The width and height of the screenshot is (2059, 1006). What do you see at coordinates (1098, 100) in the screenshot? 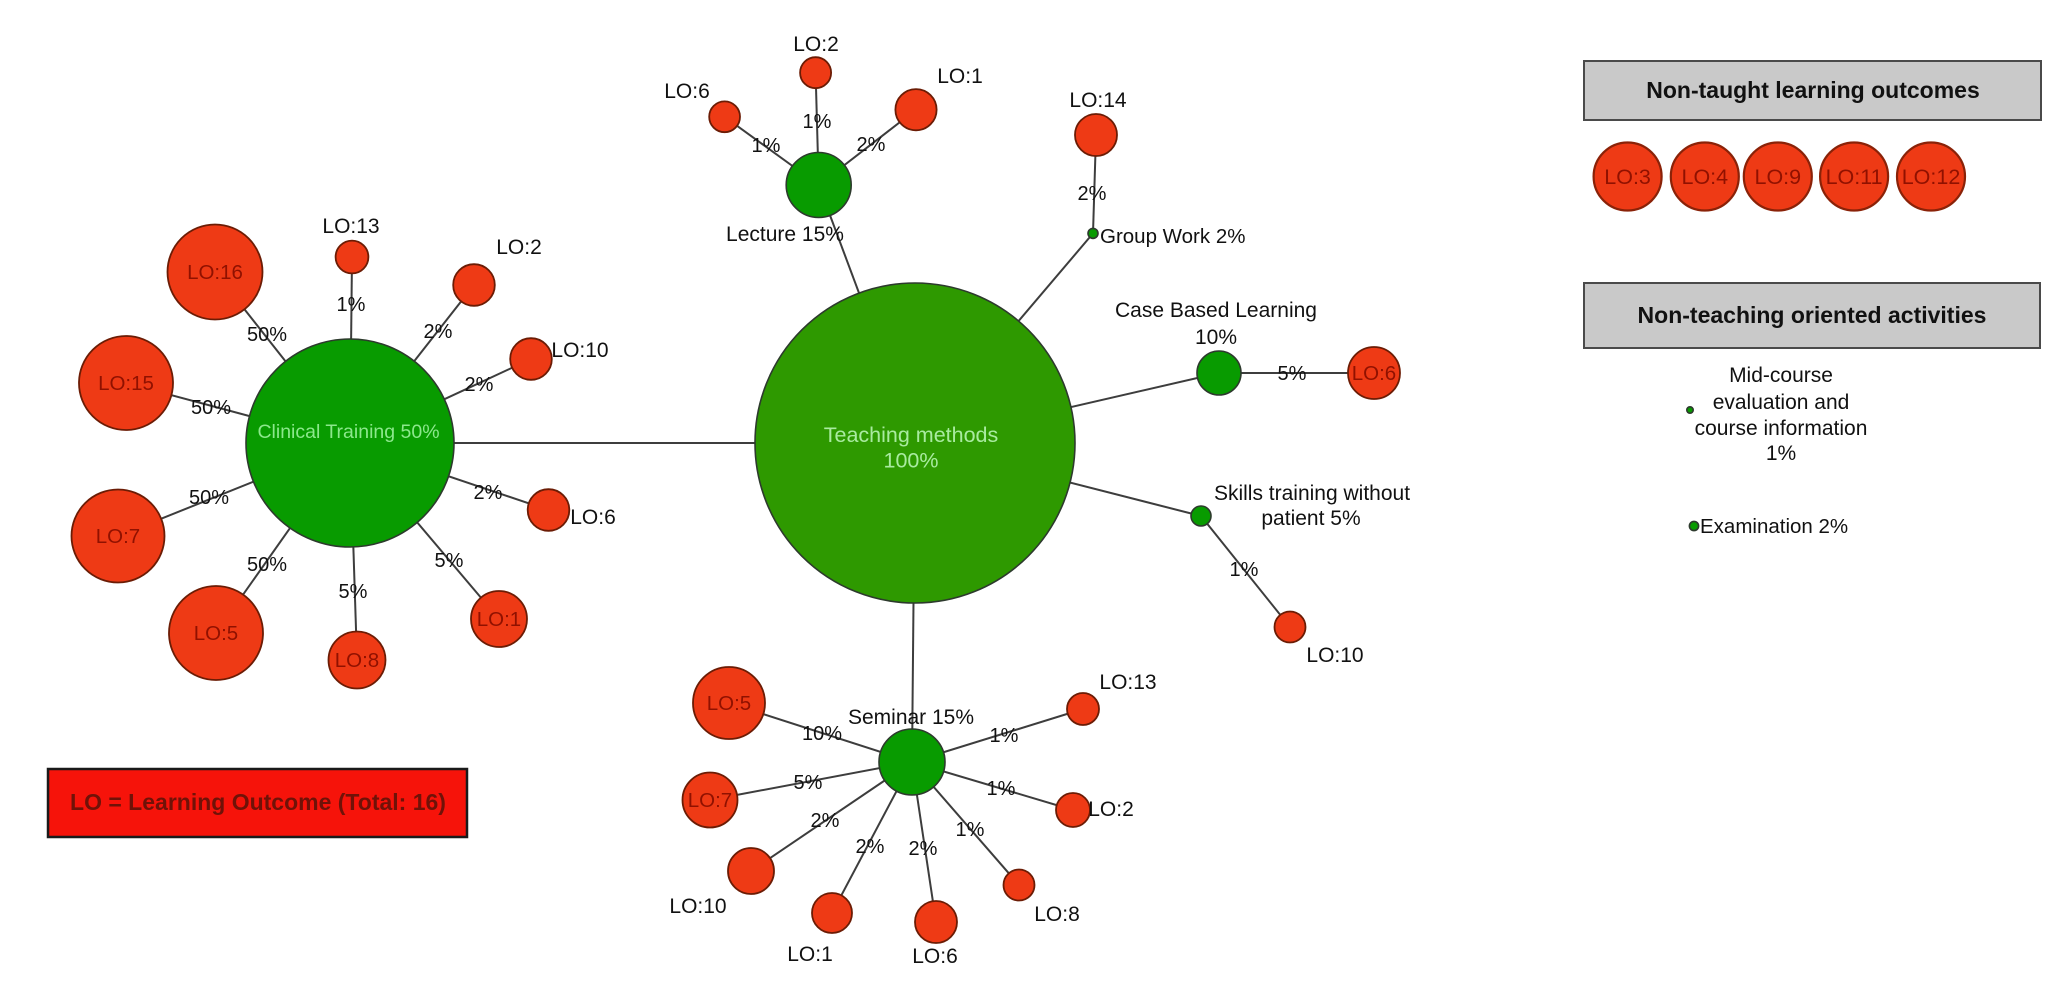
I see `svg-text: LO:14` at bounding box center [1098, 100].